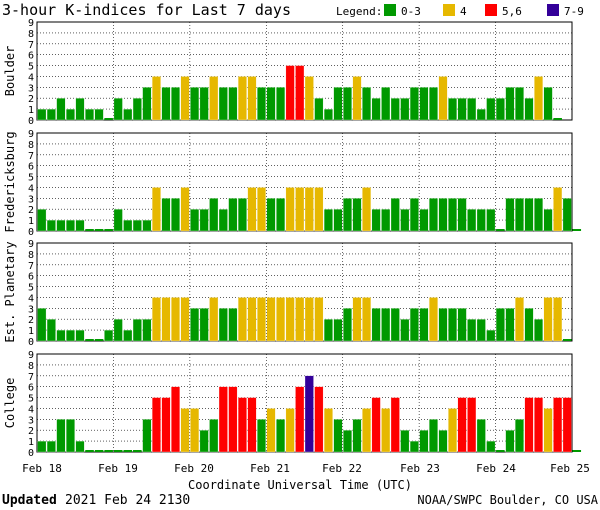 This screenshot has height=510, width=600. What do you see at coordinates (127, 500) in the screenshot?
I see `updated-value: 2021 Feb 24 2130` at bounding box center [127, 500].